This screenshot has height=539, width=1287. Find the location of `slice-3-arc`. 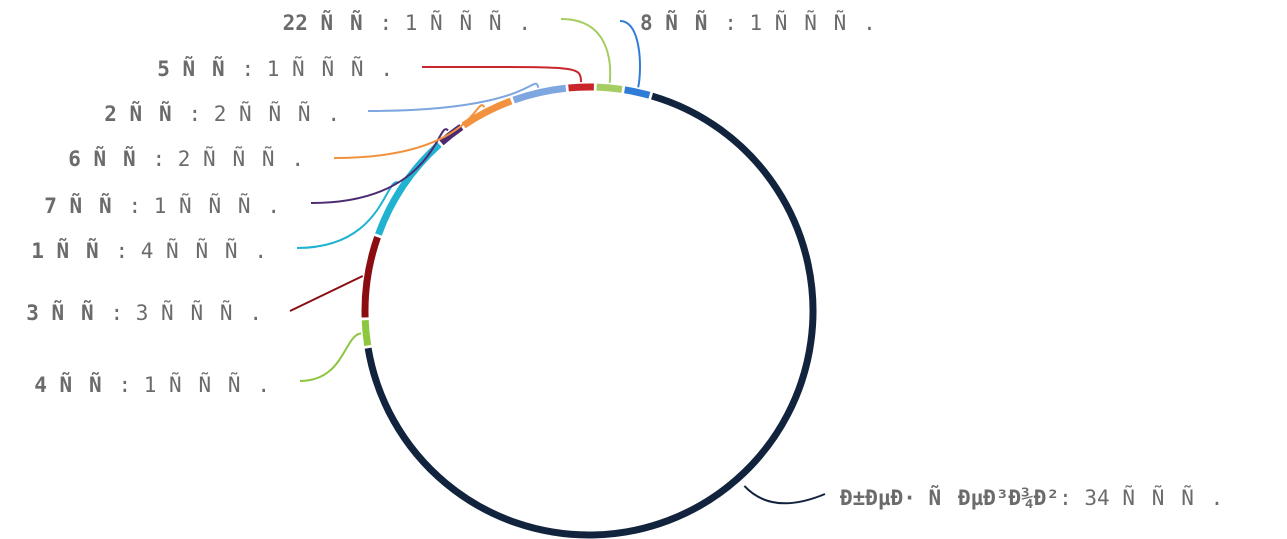

slice-3-arc is located at coordinates (408, 188).